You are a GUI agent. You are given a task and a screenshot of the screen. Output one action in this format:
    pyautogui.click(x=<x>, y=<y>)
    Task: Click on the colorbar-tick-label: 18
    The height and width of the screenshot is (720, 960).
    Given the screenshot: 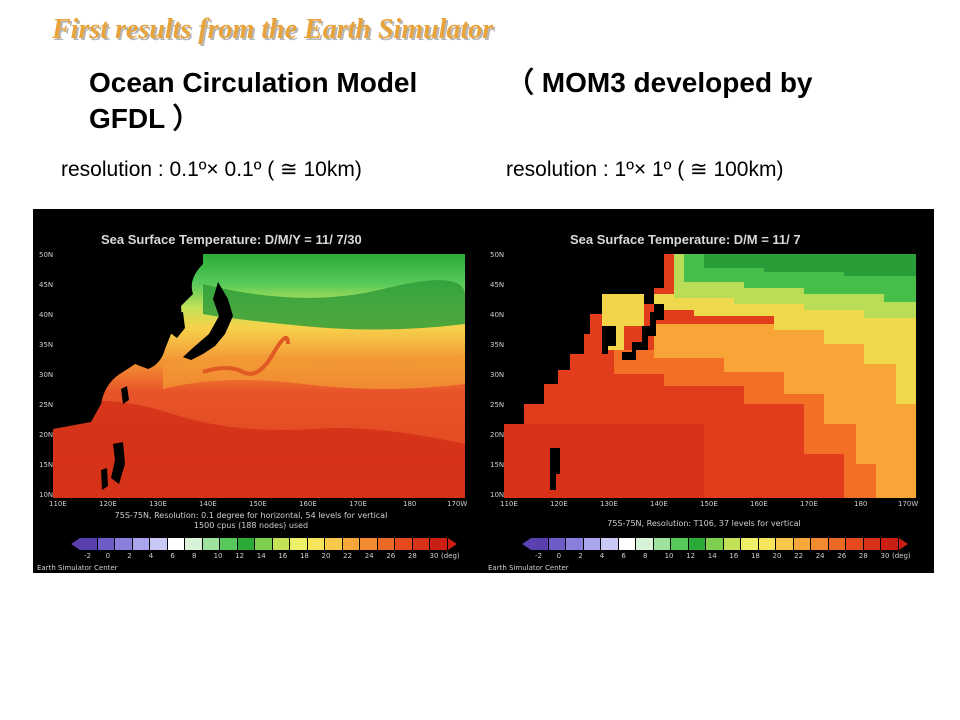 What is the action you would take?
    pyautogui.click(x=755, y=556)
    